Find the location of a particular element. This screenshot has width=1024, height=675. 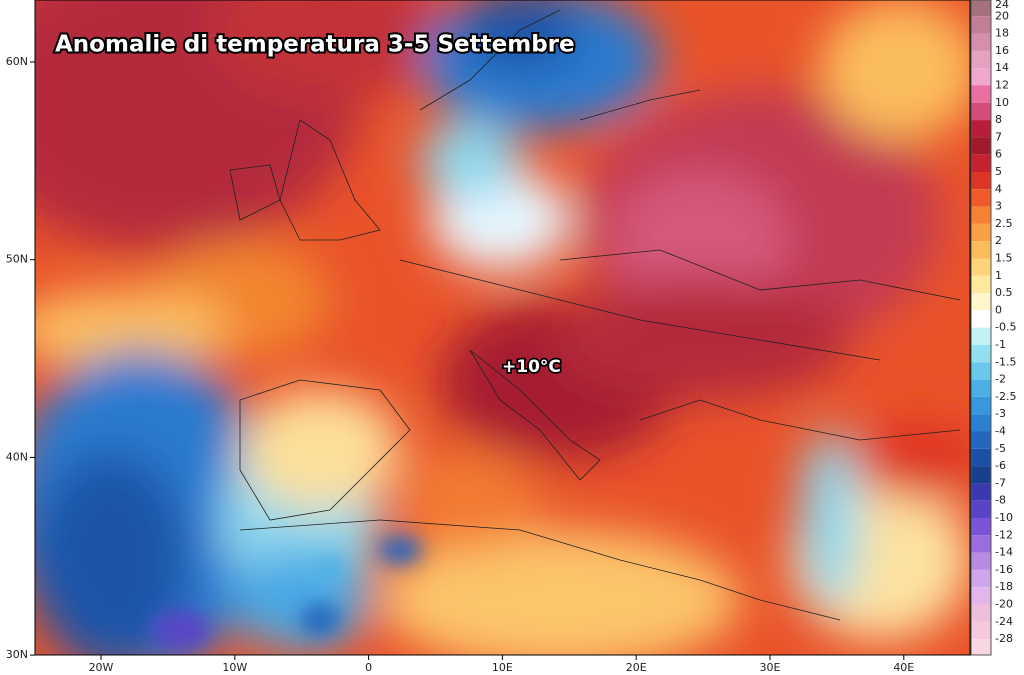

legend-frame is located at coordinates (981, 328).